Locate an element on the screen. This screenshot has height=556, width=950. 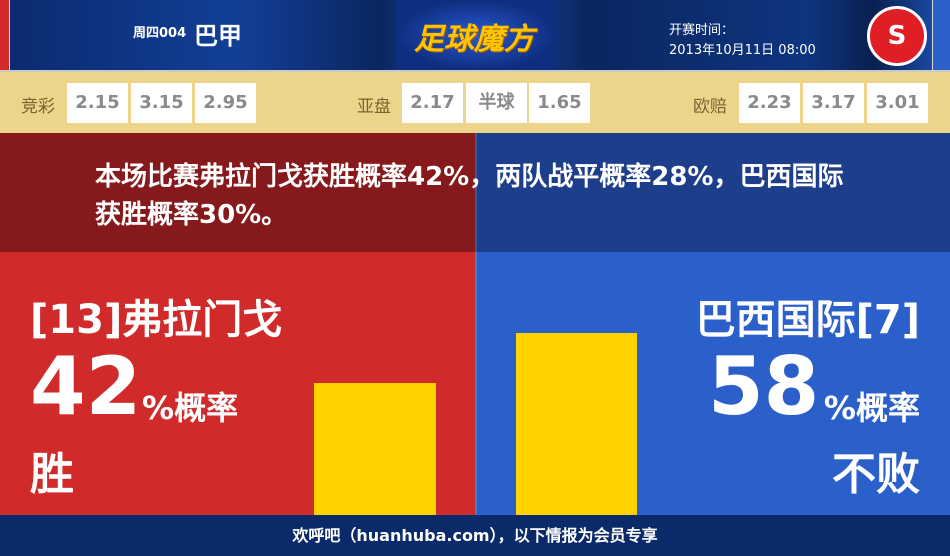
home-outcome: 胜 is located at coordinates (52, 474).